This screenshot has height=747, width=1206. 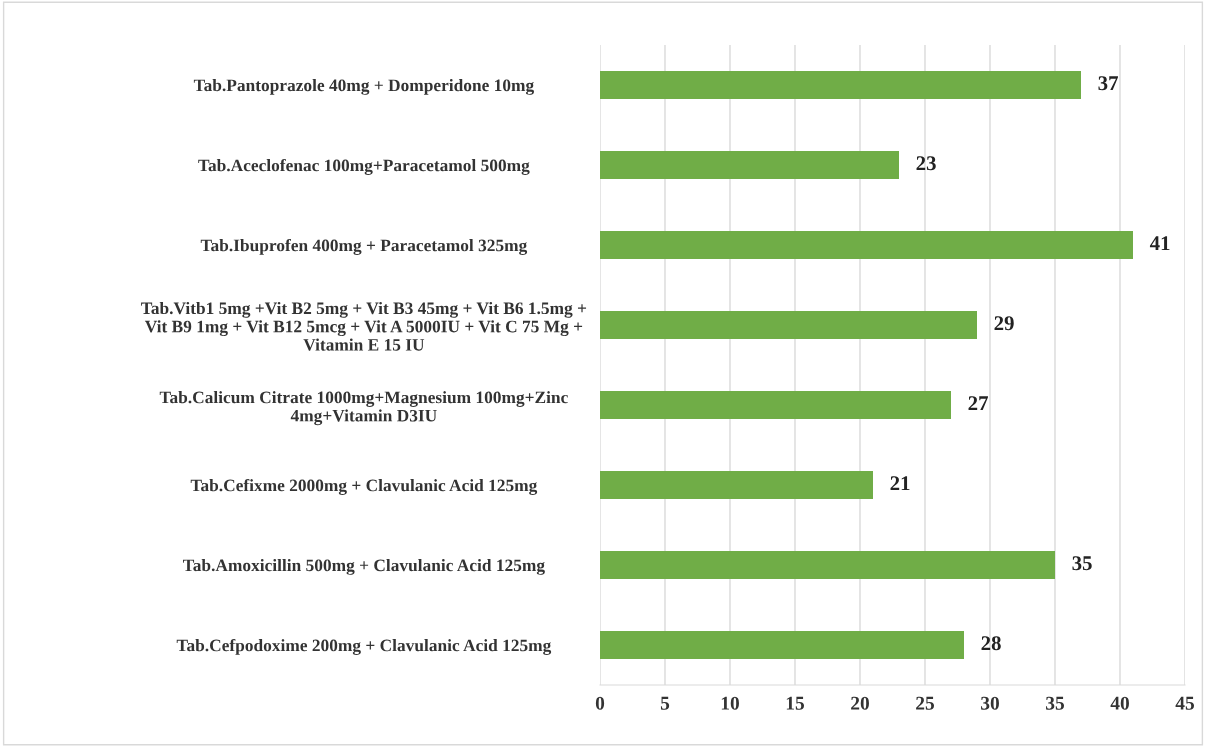 I want to click on x-tick-label: 30, so click(x=990, y=703).